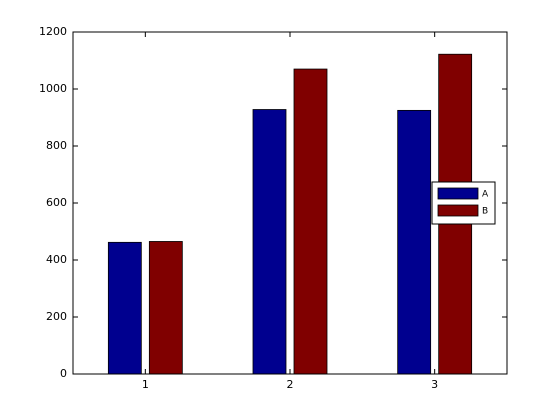 This screenshot has height=420, width=560. Describe the element at coordinates (56, 145) in the screenshot. I see `y-tick-label: 800` at that location.